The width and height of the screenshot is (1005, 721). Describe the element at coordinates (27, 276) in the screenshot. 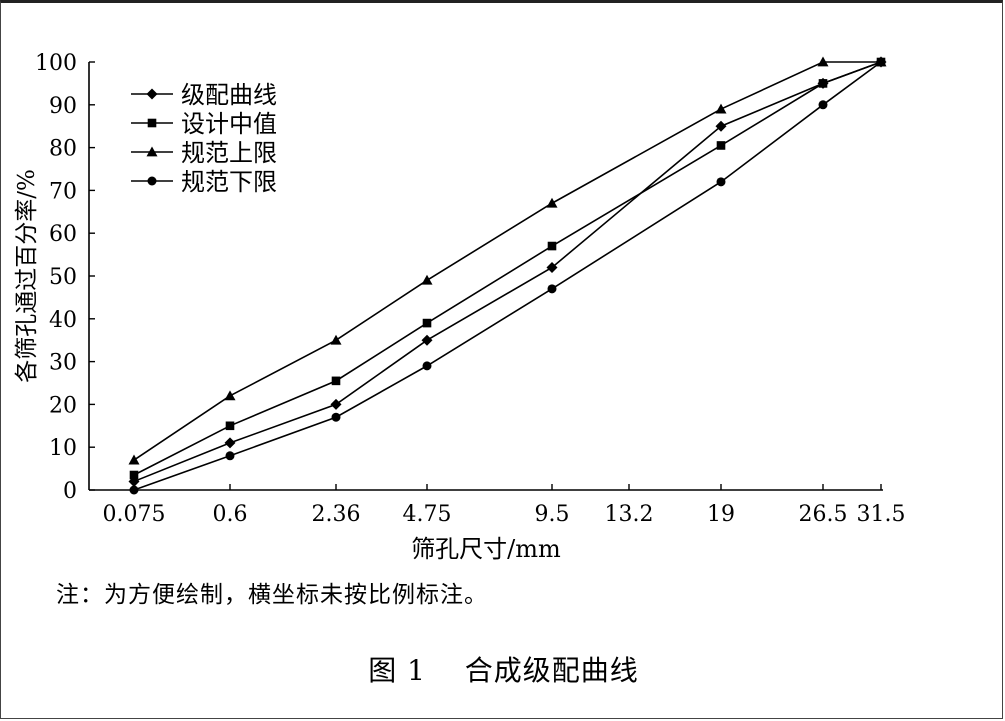

I see `y-axis-title: 各筛孔通过百分率/%` at that location.